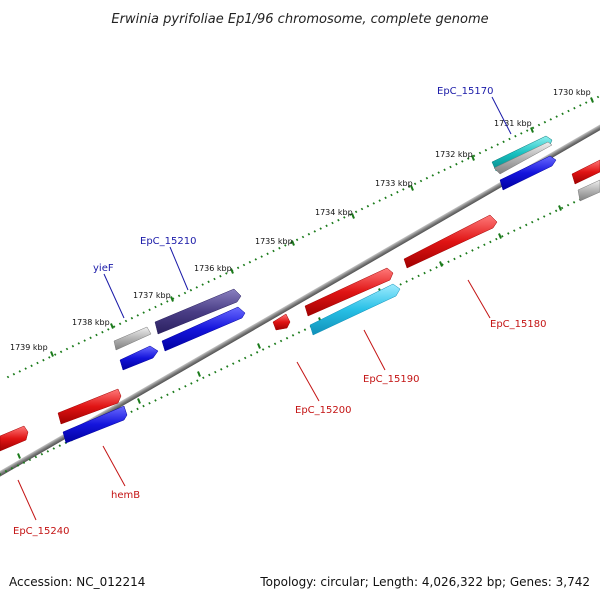  Describe the element at coordinates (465, 91) in the screenshot. I see `gene-label-epc-15170: EpC_15170` at that location.